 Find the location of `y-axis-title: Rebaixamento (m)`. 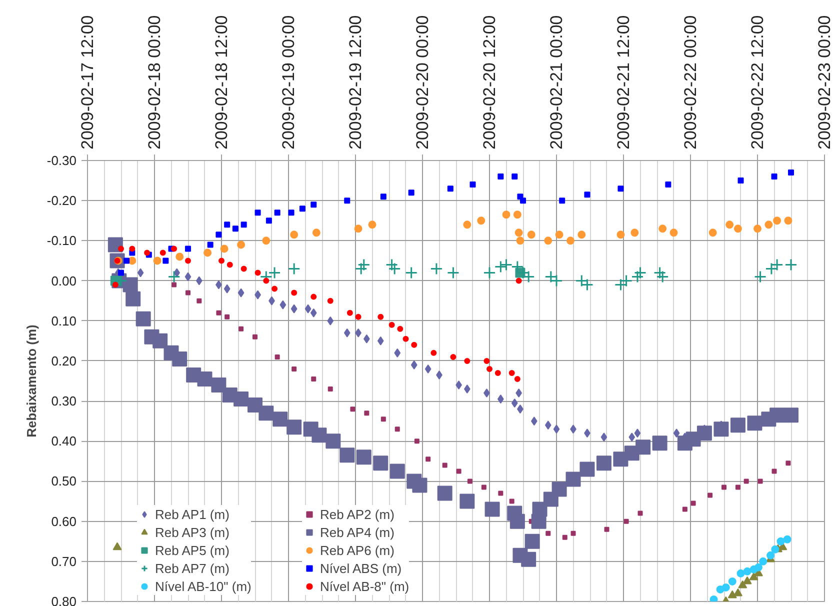

y-axis-title: Rebaixamento (m) is located at coordinates (31, 381).